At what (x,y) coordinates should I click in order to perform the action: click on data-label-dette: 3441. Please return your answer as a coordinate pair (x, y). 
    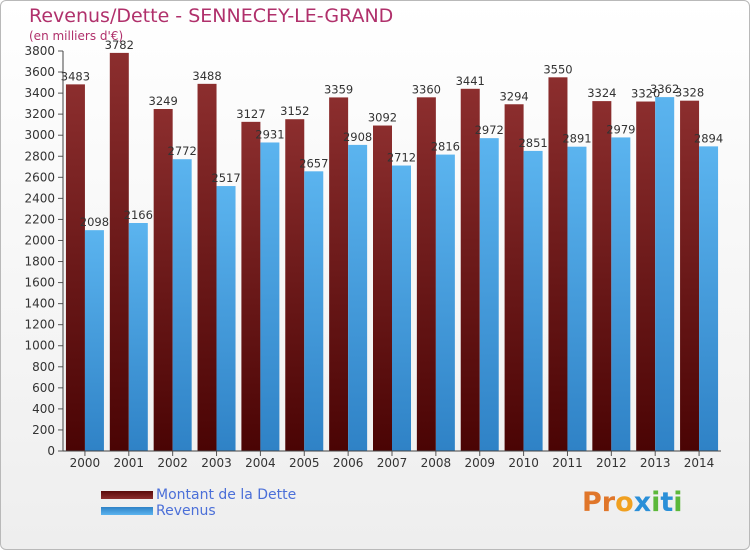
    Looking at the image, I should click on (470, 81).